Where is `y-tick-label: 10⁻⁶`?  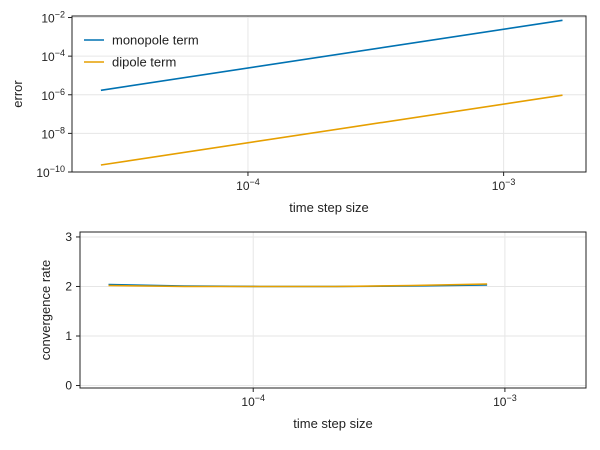 y-tick-label: 10⁻⁶ is located at coordinates (53, 95).